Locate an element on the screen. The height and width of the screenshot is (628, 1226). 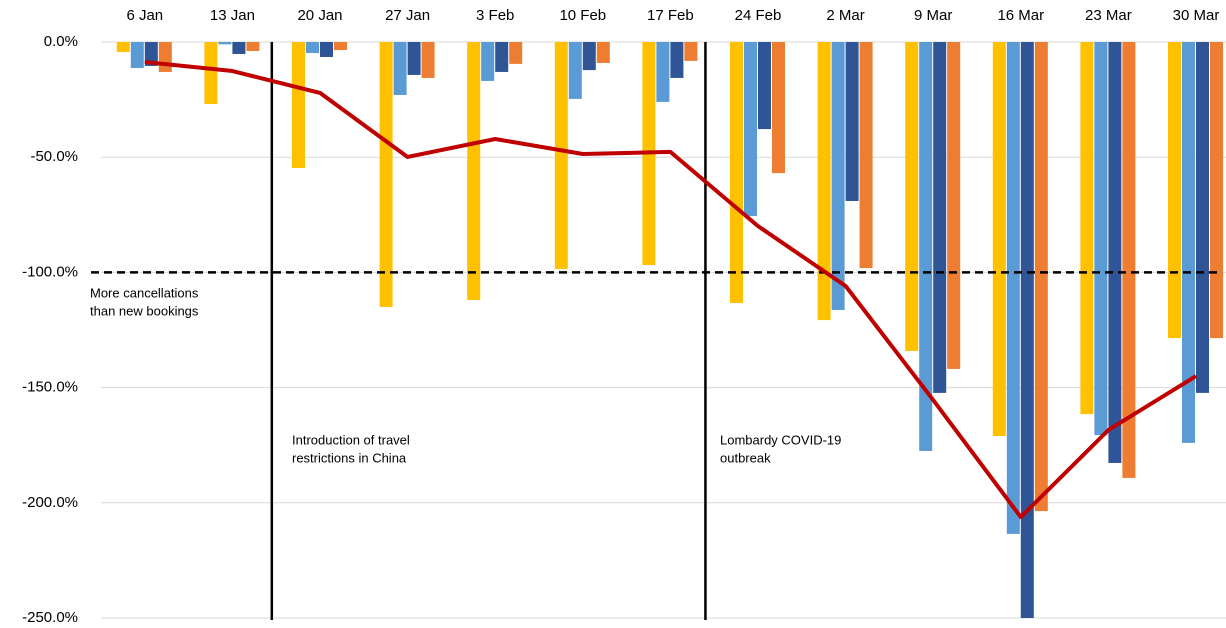
y-tick-label: -150.0% is located at coordinates (50, 387).